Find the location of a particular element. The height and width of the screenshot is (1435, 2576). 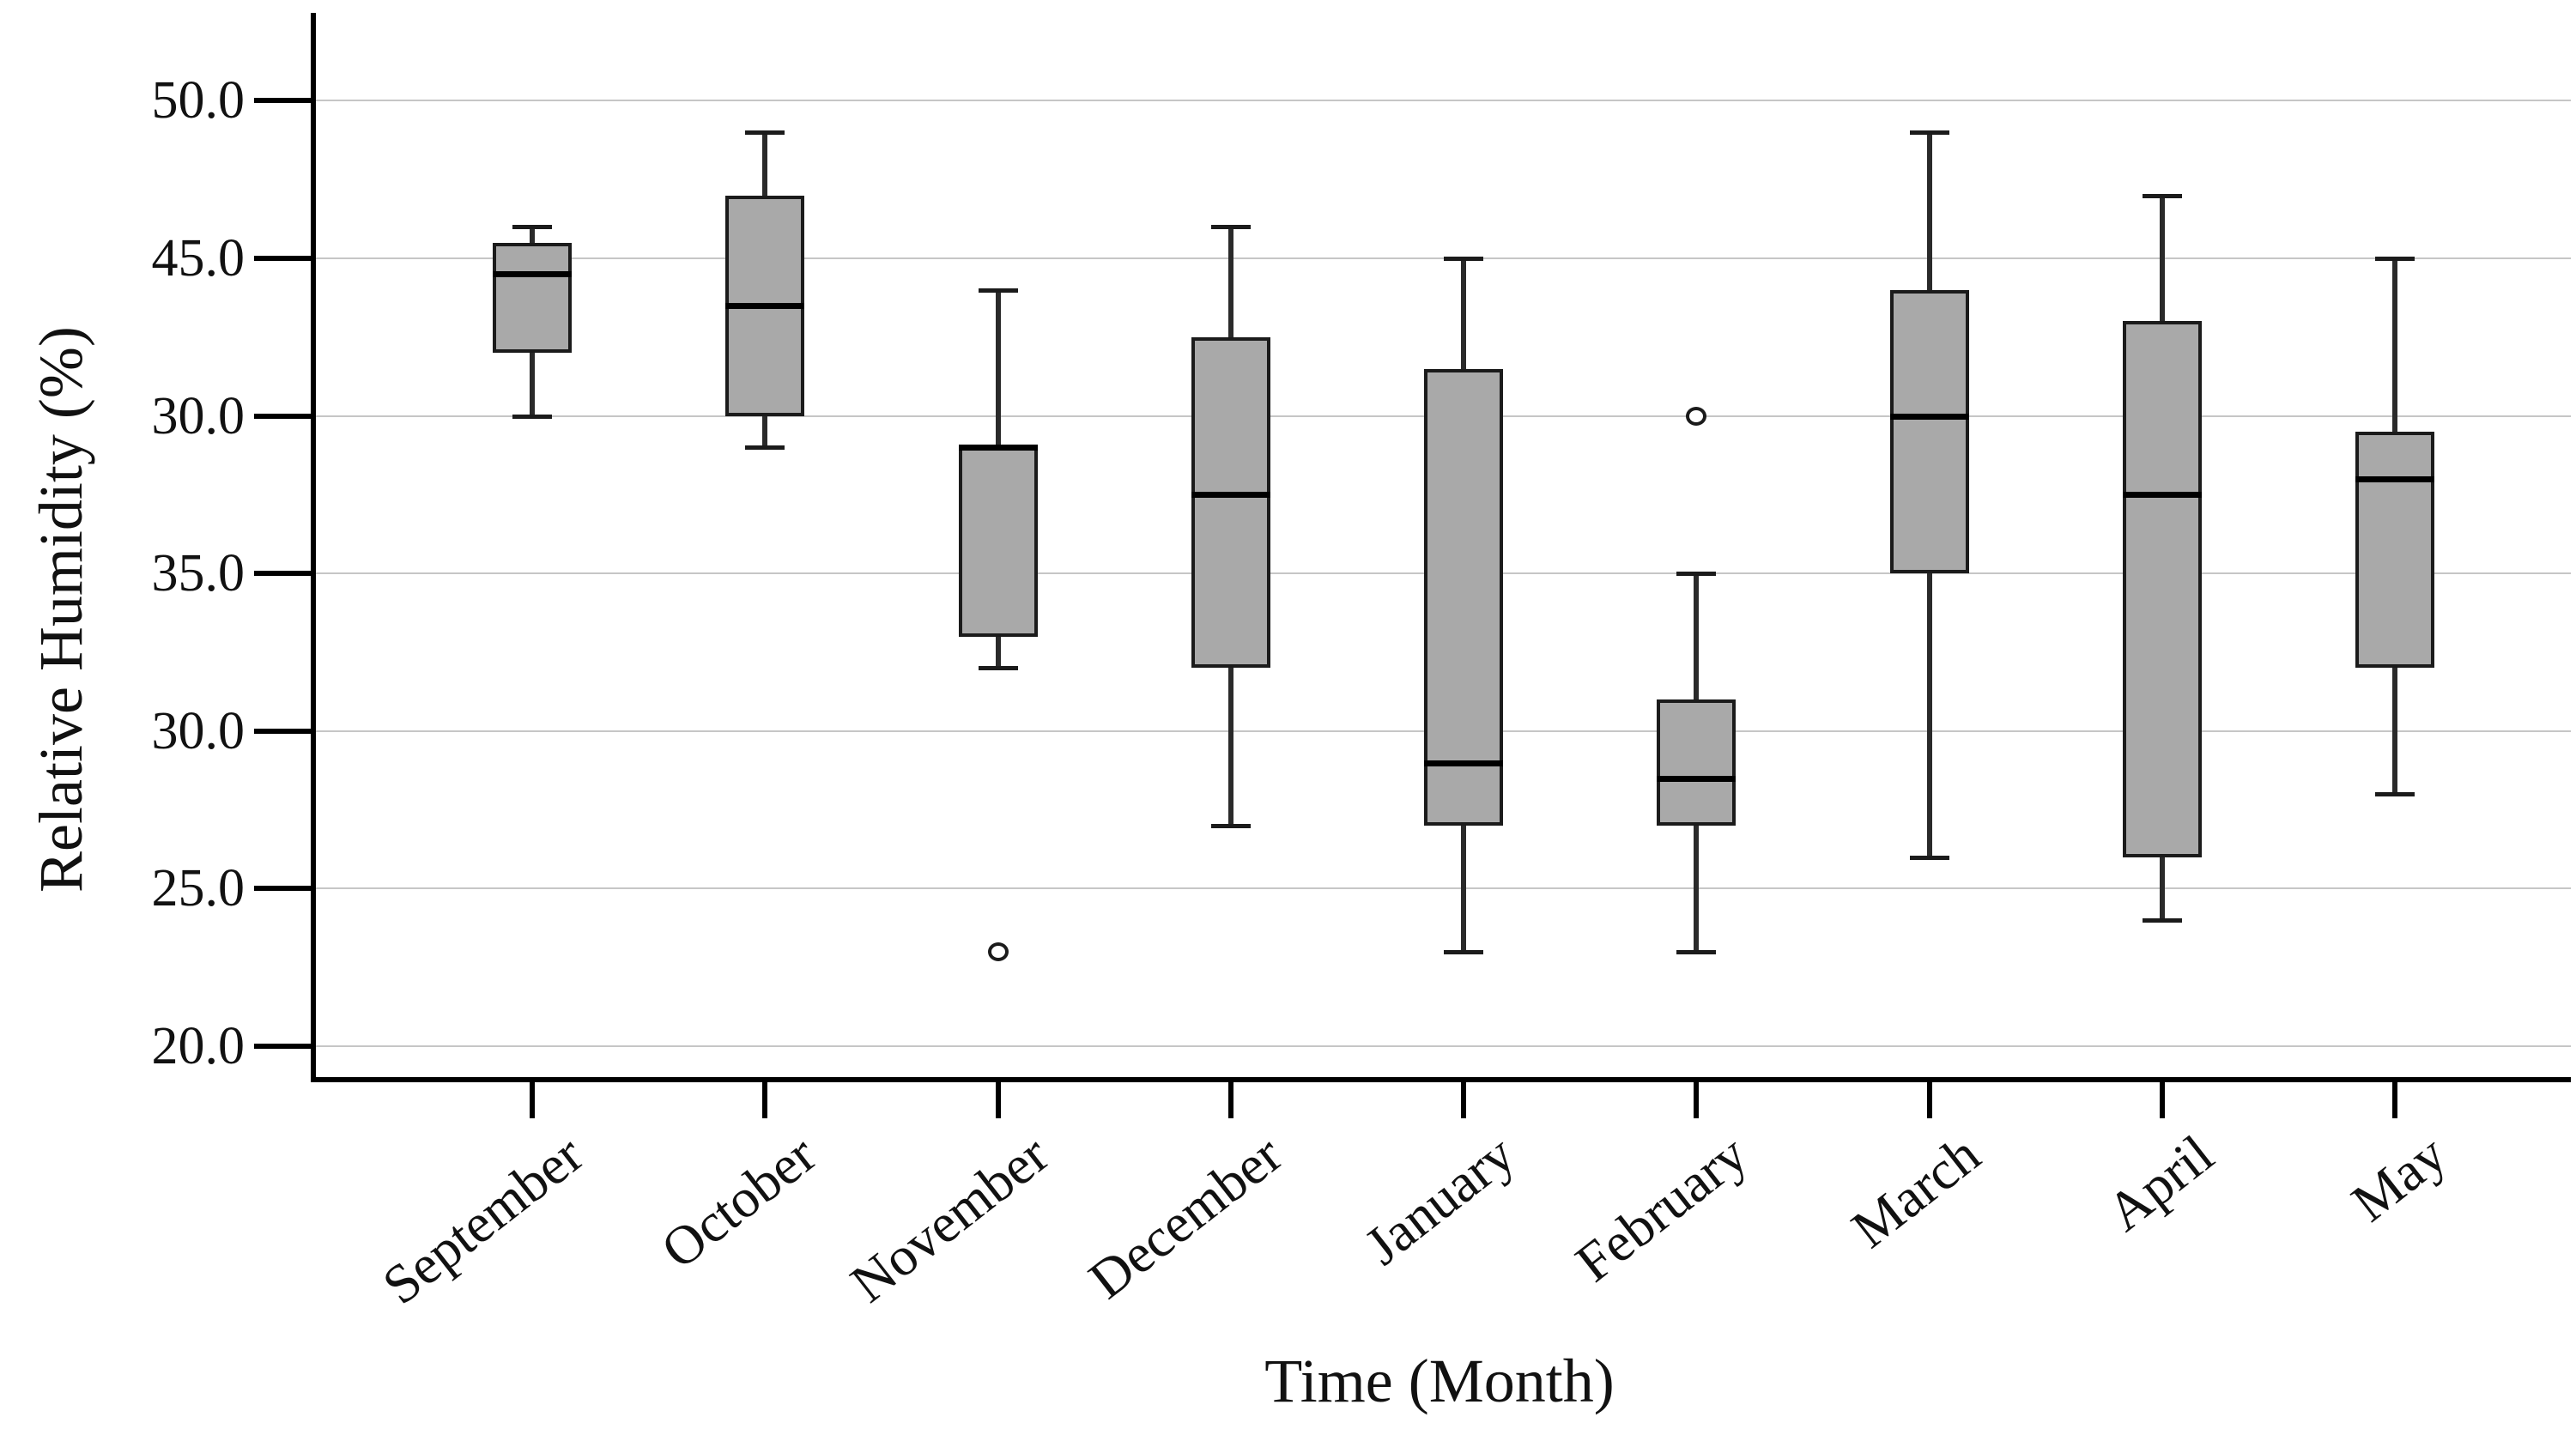

median-september is located at coordinates (532, 274).